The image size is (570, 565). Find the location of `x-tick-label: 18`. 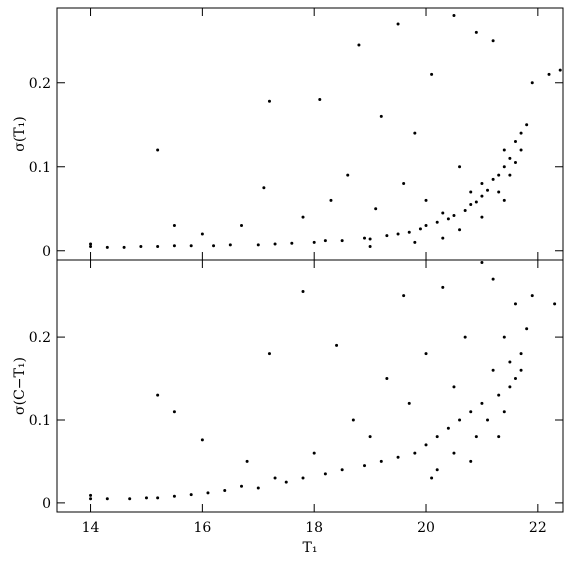

x-tick-label: 18 is located at coordinates (314, 528).